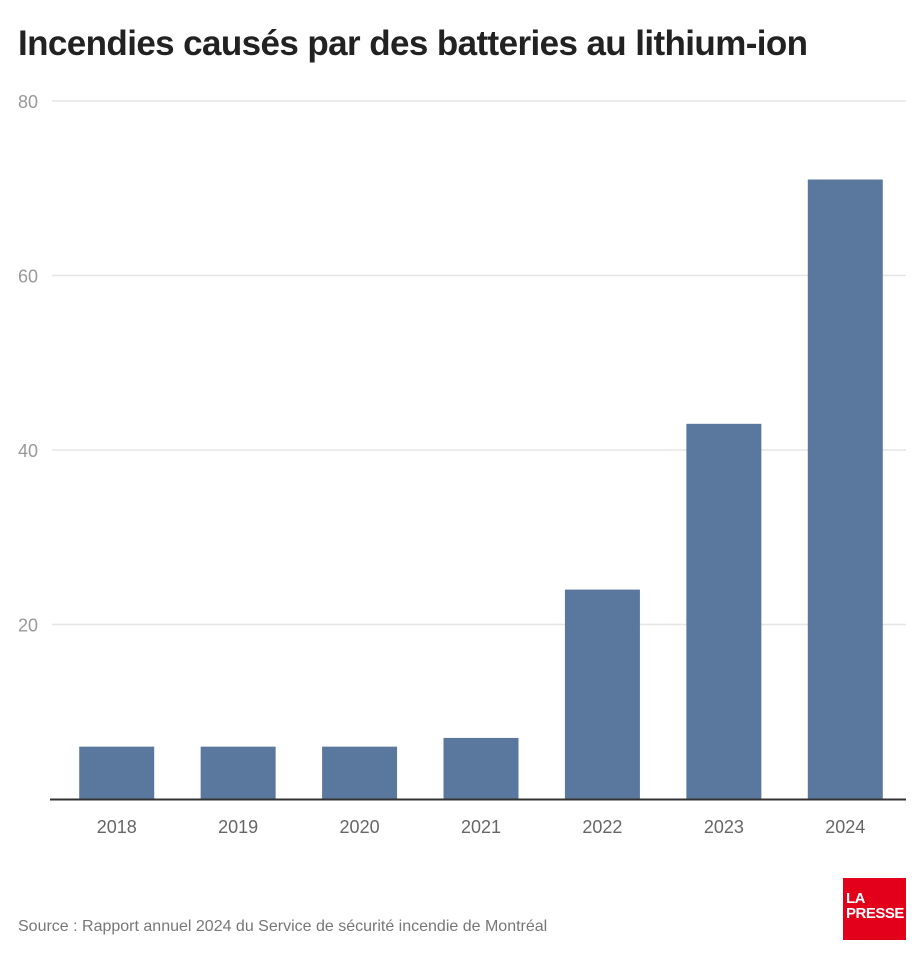 Image resolution: width=924 pixels, height=958 pixels. I want to click on x-tick-label: 2023, so click(724, 827).